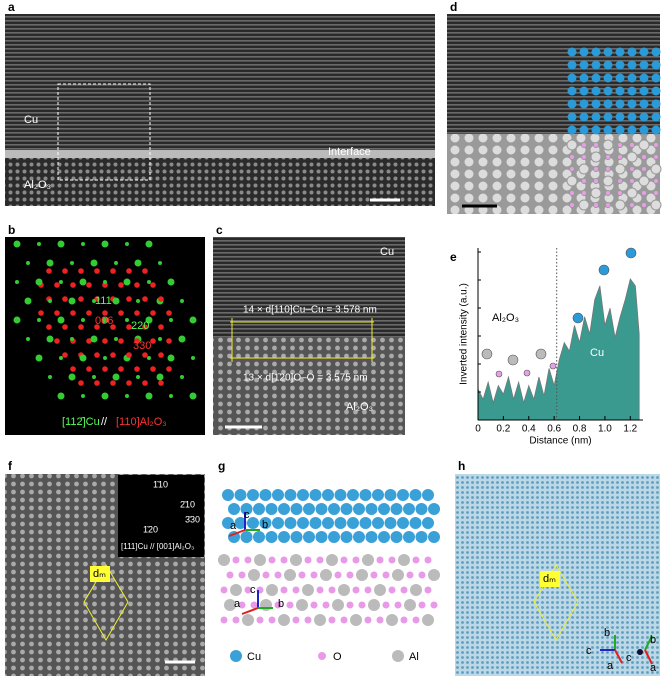  I want to click on intensity-area, so click(558, 349).